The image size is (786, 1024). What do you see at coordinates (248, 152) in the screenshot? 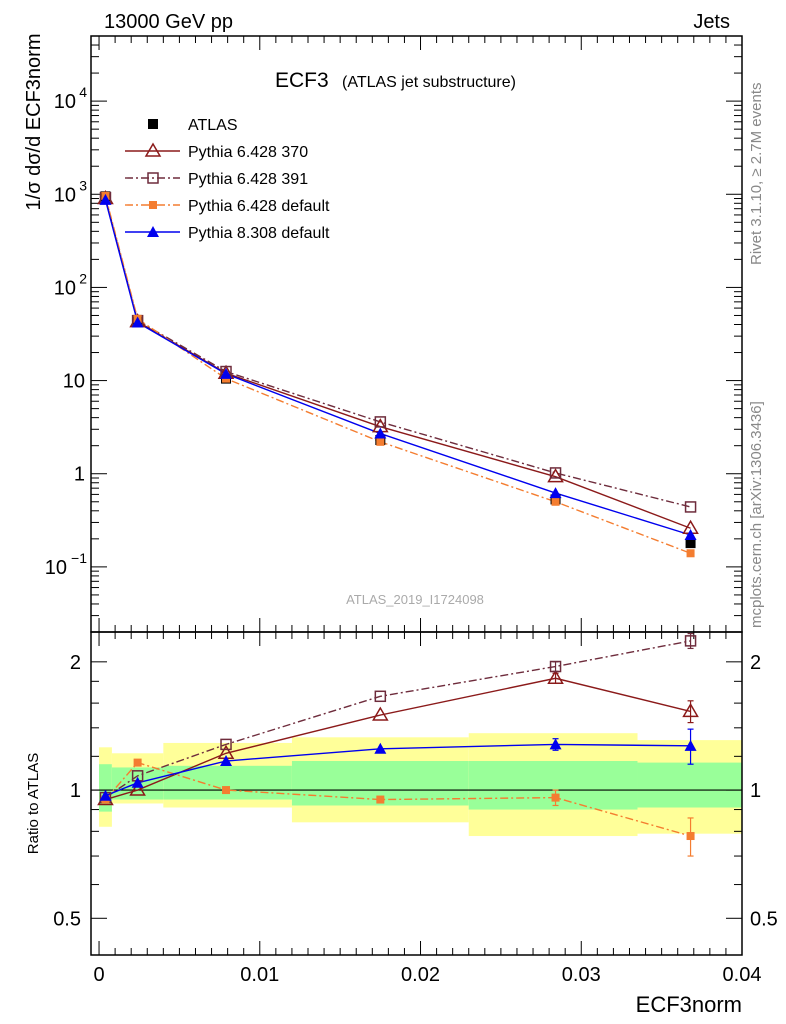
I see `legend-label-pythia-6-428-370: Pythia 6.428 370` at bounding box center [248, 152].